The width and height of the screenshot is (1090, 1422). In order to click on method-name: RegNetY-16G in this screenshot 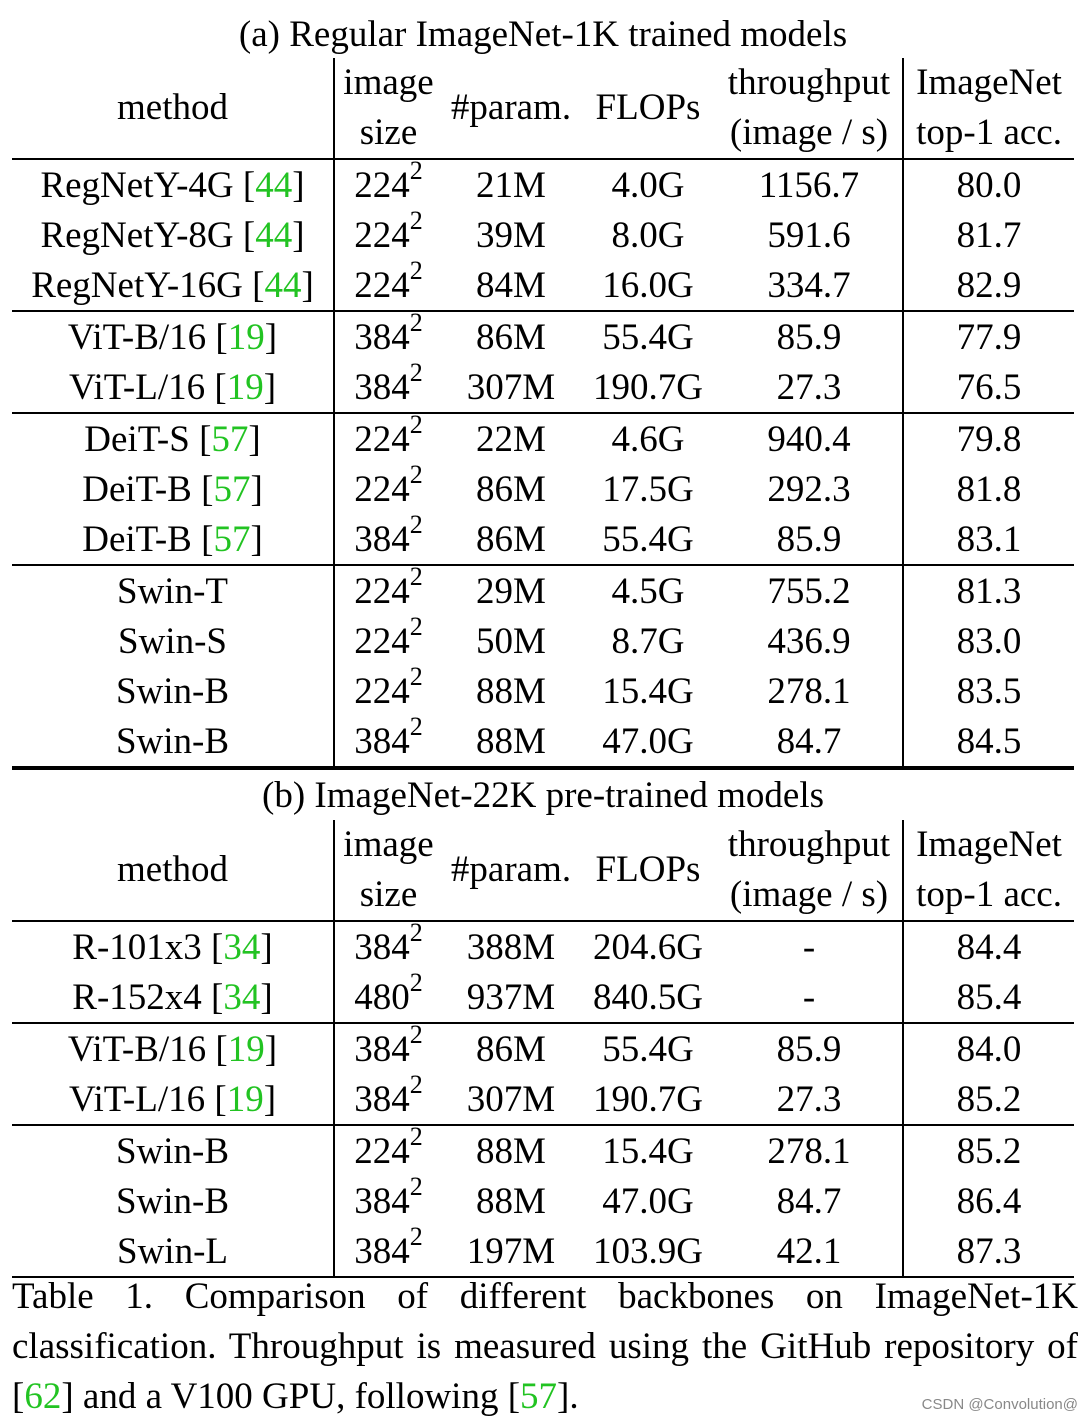, I will do `click(137, 285)`.